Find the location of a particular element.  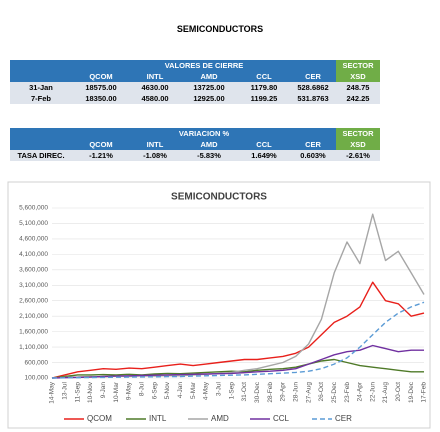

line is located at coordinates (237, 361).